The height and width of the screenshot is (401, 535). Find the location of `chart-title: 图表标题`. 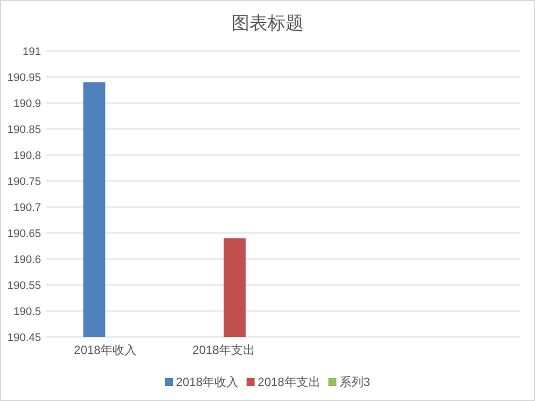

chart-title: 图表标题 is located at coordinates (268, 23).